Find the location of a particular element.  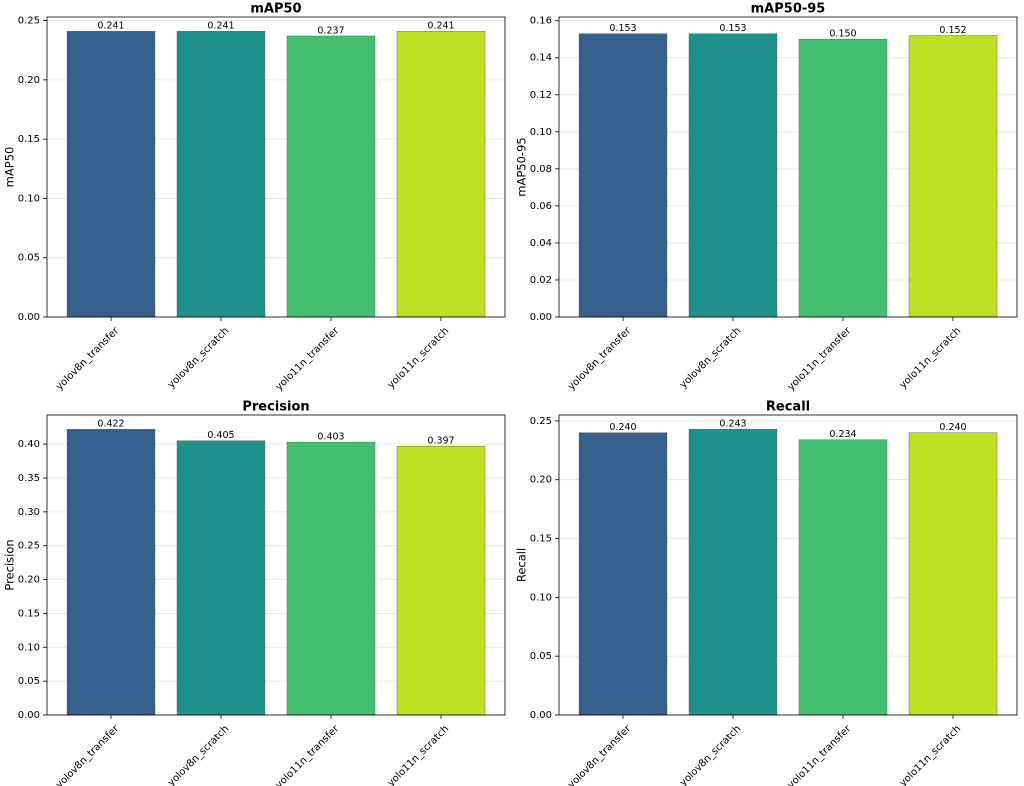

y-axis-label: Recall is located at coordinates (522, 565).